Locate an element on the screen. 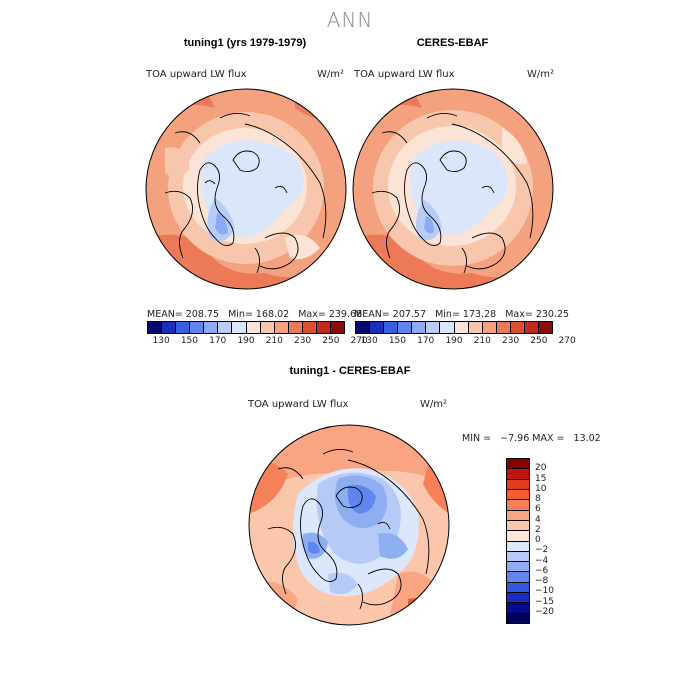  panel2-map is located at coordinates (453, 189).